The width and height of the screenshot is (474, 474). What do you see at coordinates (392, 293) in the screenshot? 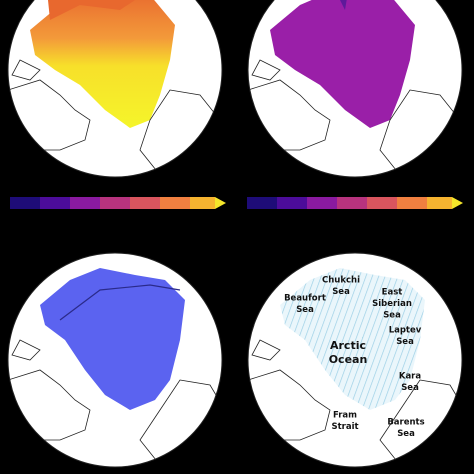
I see `region-label: East` at bounding box center [392, 293].